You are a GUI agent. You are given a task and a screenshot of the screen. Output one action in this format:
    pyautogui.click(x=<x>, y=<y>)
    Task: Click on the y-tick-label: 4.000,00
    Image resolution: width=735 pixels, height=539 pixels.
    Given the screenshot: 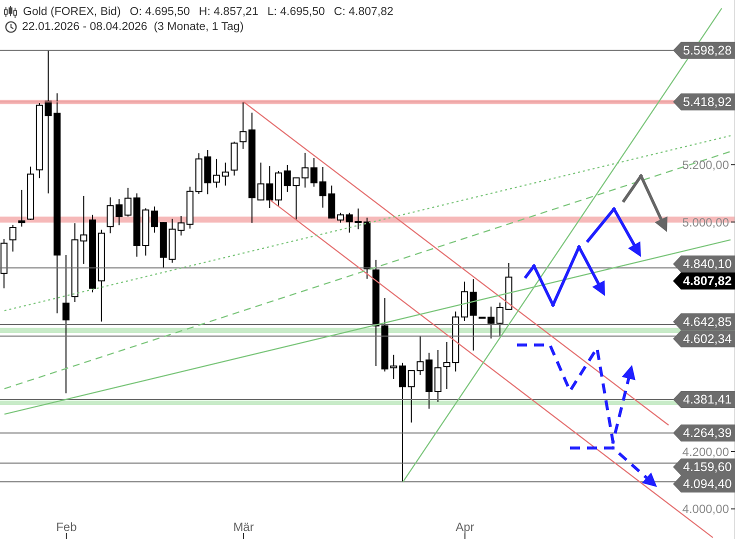 What is the action you would take?
    pyautogui.click(x=706, y=509)
    